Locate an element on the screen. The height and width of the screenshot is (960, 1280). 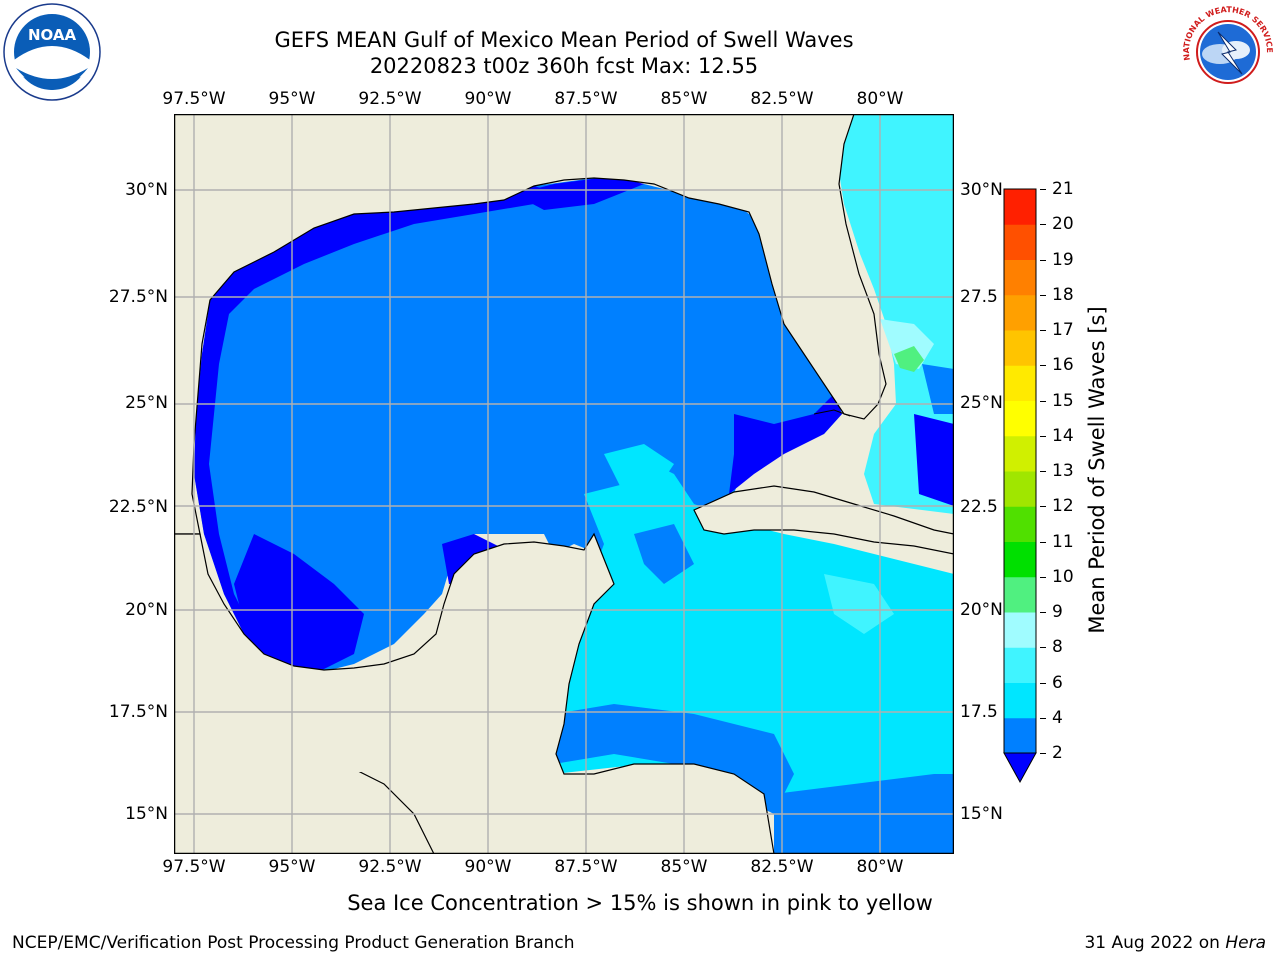
florida-keys-edge is located at coordinates (832, 413).